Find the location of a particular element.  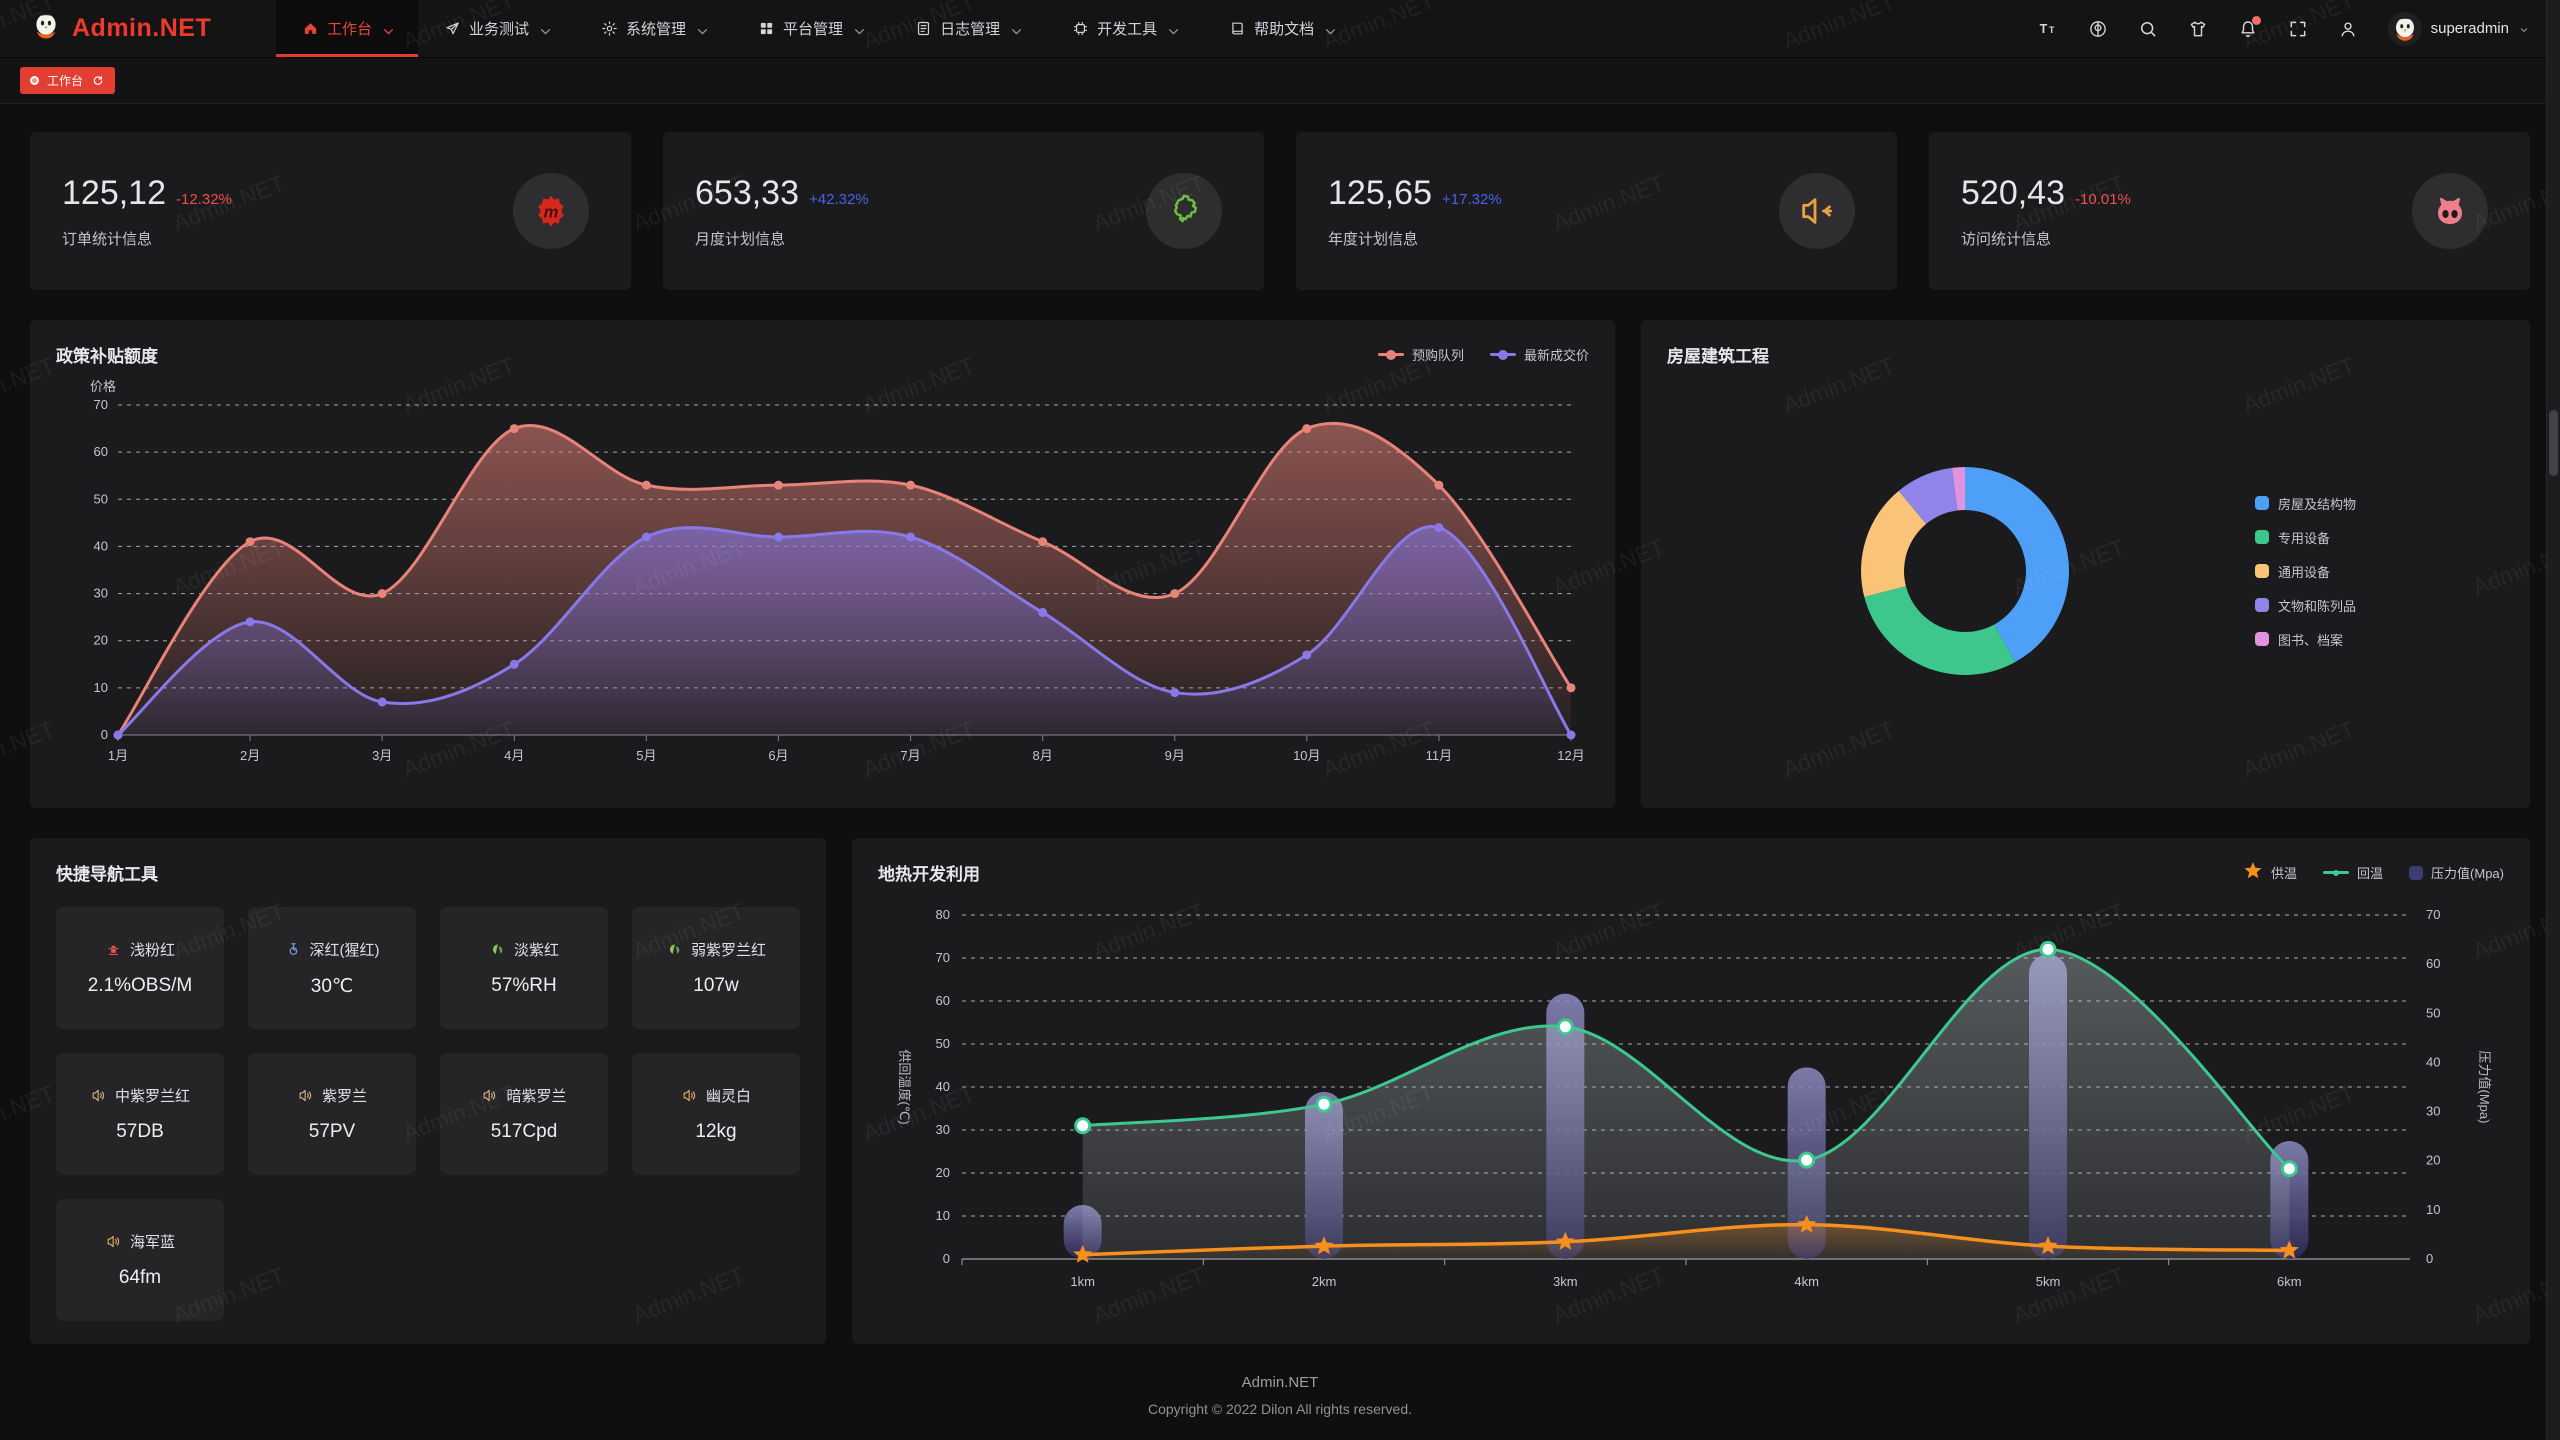

menu-item-平台管理: 平台管理 is located at coordinates (810, 28).